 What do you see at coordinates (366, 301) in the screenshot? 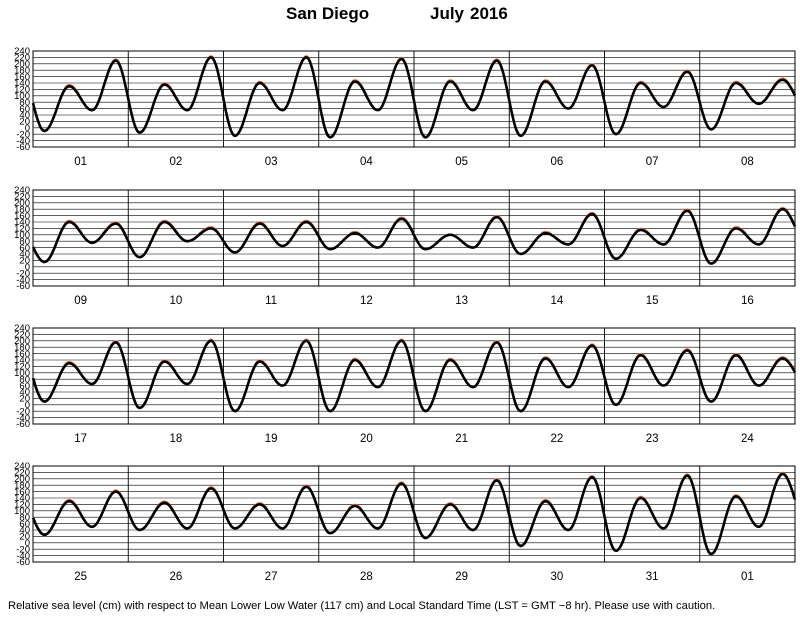
I see `x-day-label: 12` at bounding box center [366, 301].